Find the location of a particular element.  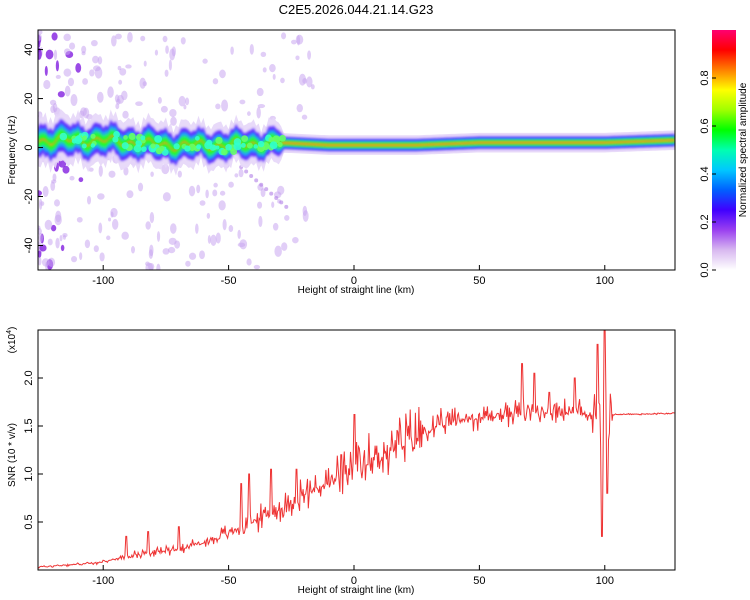

spectrogram-y-tick-label: 20 is located at coordinates (29, 98).